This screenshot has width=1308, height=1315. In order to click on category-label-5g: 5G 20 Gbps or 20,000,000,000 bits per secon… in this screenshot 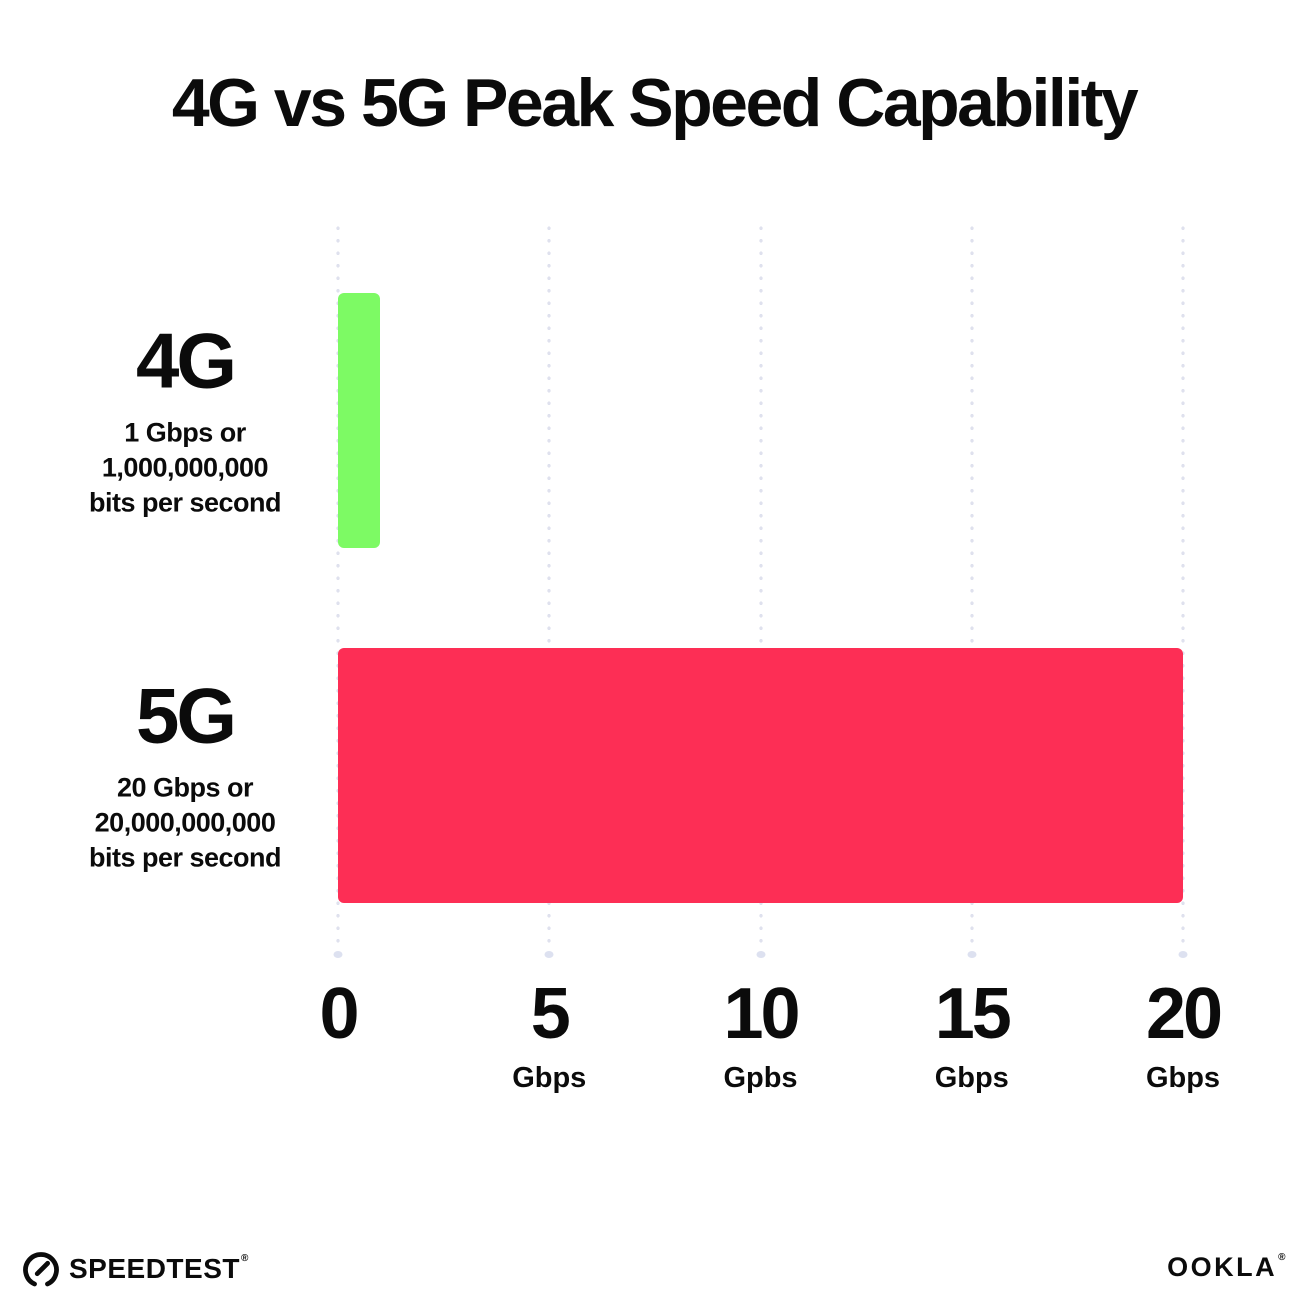, I will do `click(185, 775)`.